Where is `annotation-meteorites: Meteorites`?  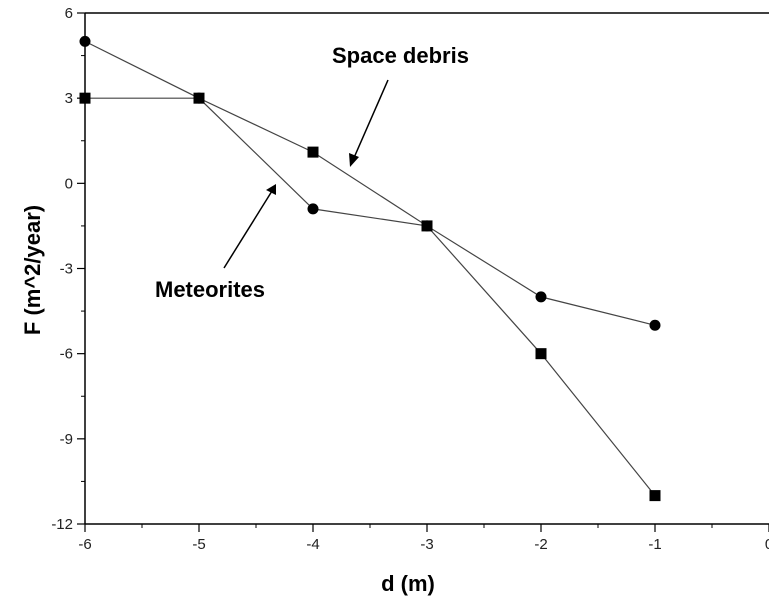 annotation-meteorites: Meteorites is located at coordinates (210, 289).